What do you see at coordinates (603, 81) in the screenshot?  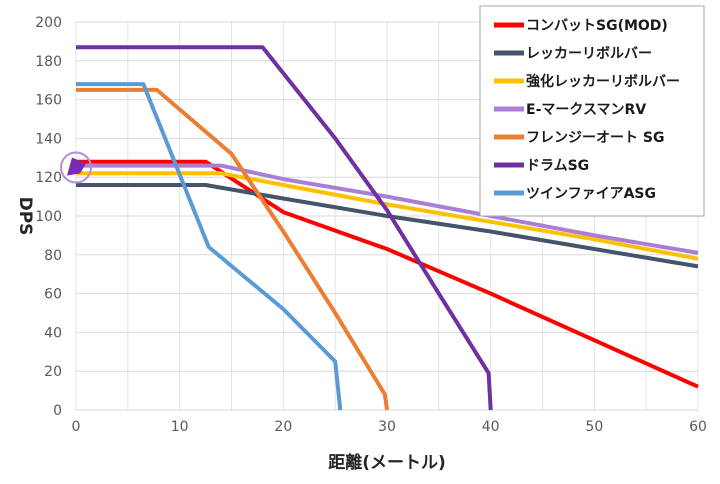 I see `legend-label: 強化レッカーリボルバー` at bounding box center [603, 81].